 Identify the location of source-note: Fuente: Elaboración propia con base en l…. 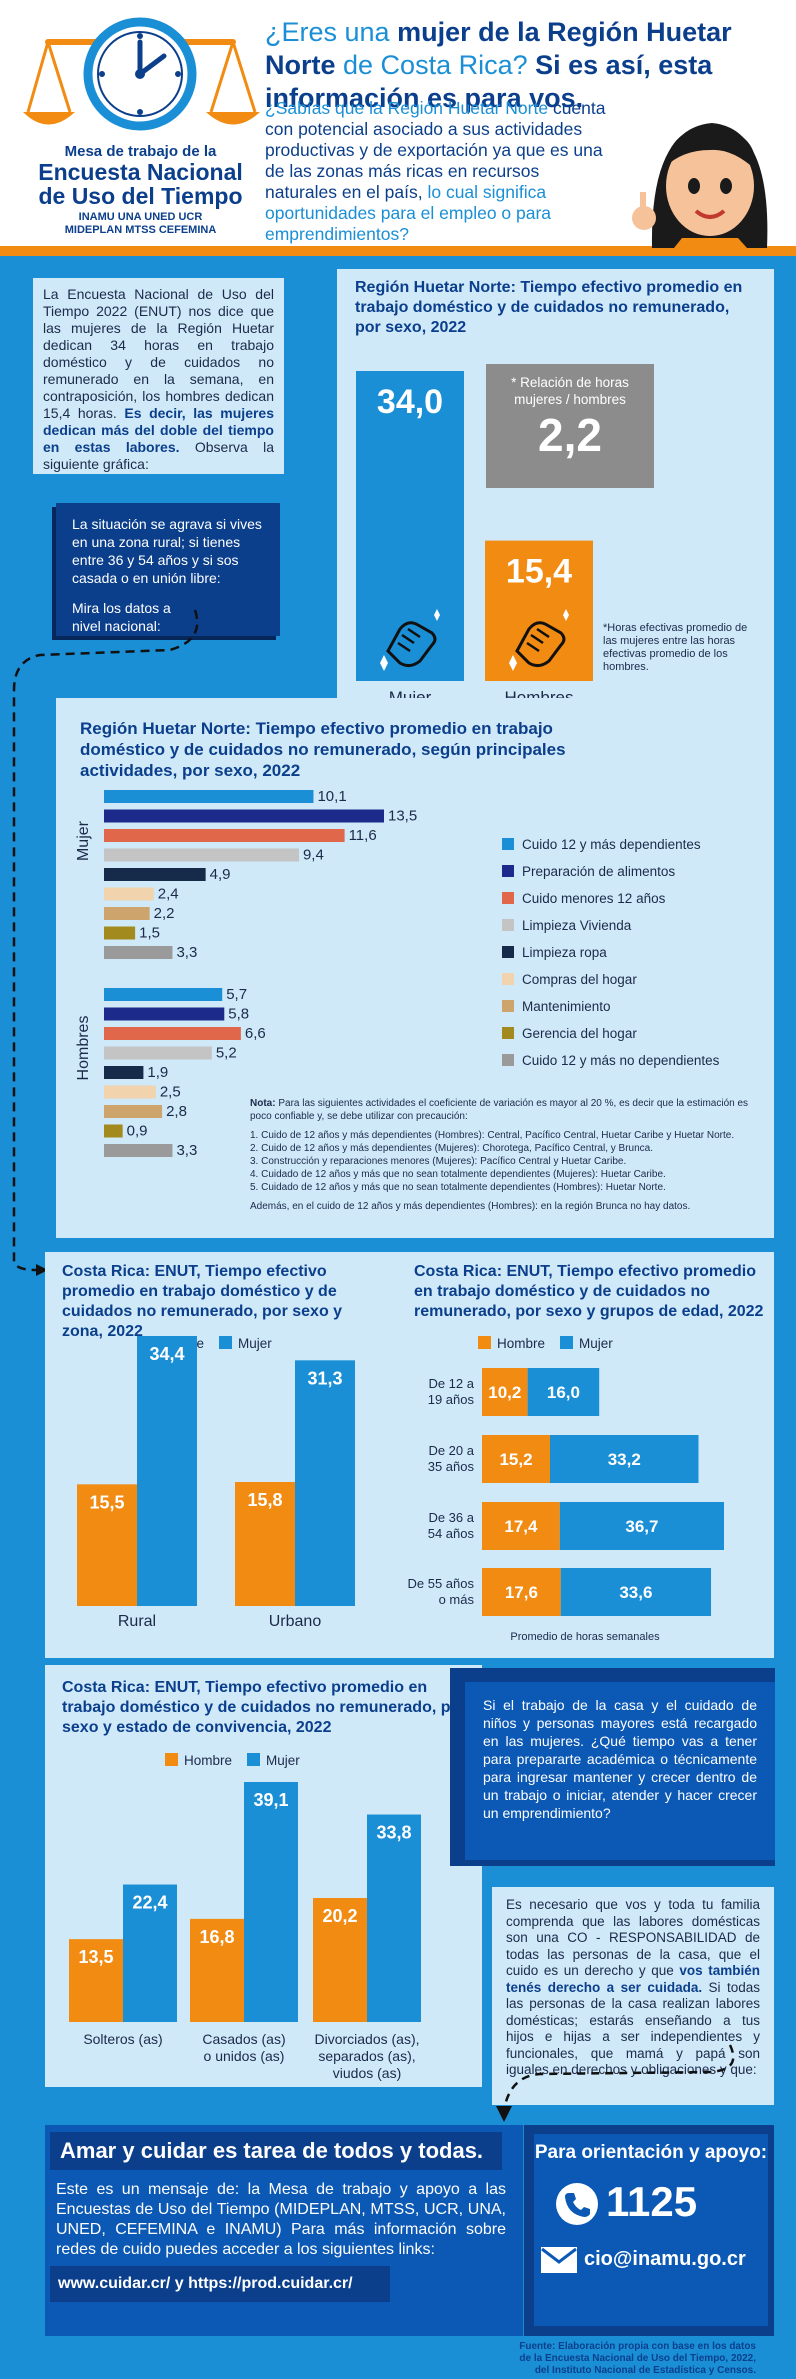
(631, 2359).